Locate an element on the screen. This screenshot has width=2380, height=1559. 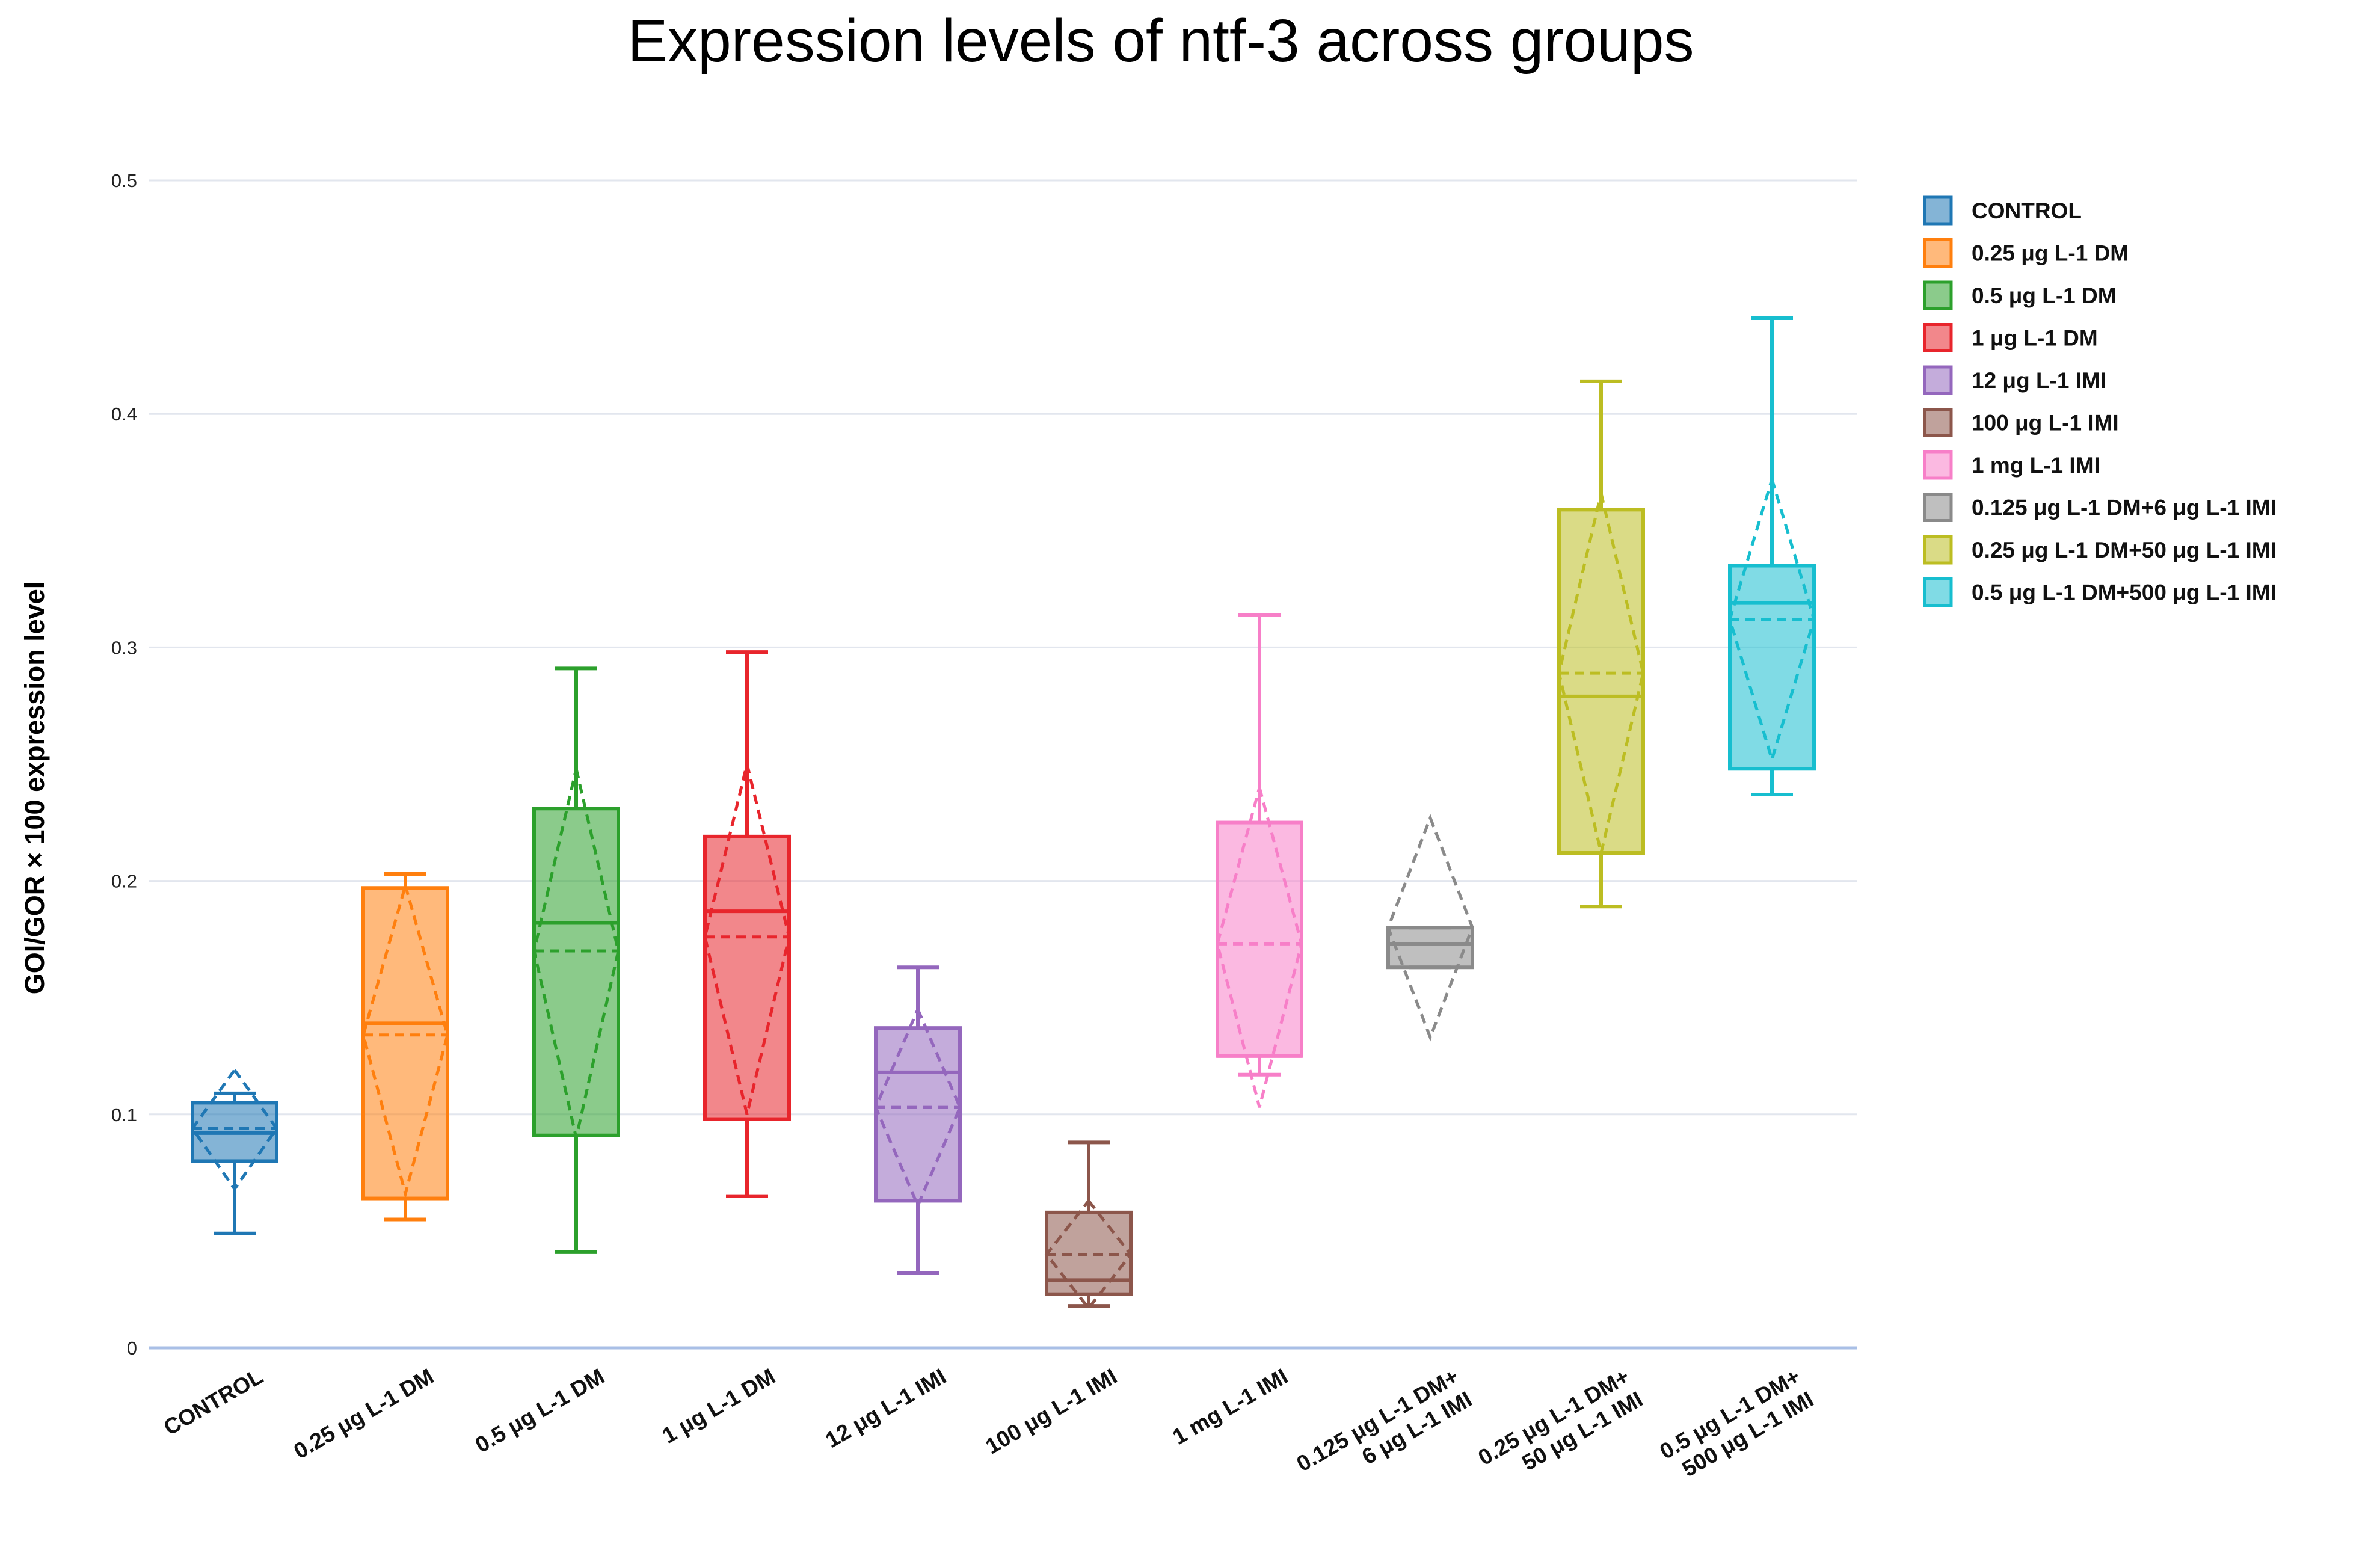
y-tick-label: 0.3 is located at coordinates (124, 648).